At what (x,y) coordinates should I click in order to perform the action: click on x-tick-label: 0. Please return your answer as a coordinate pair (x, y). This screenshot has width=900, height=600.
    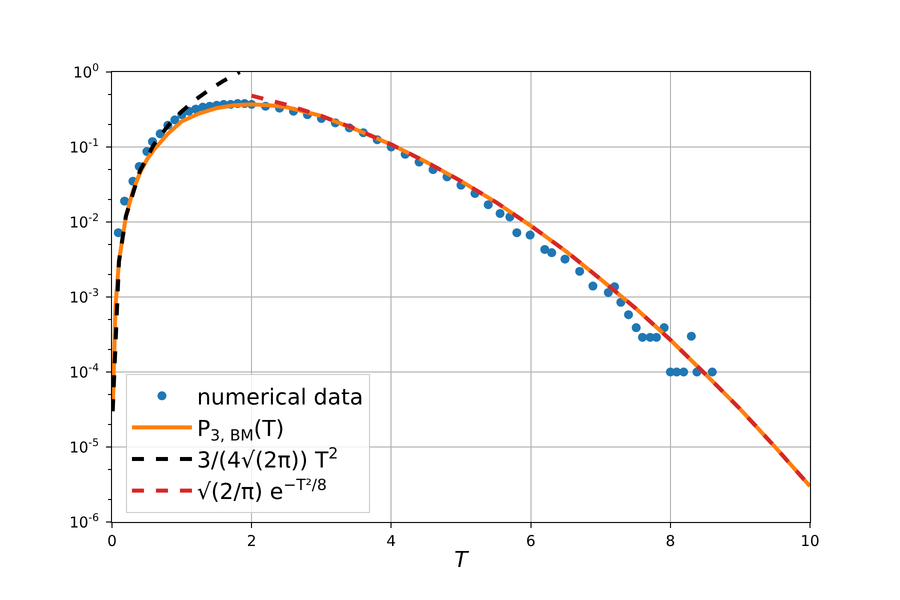
    Looking at the image, I should click on (112, 541).